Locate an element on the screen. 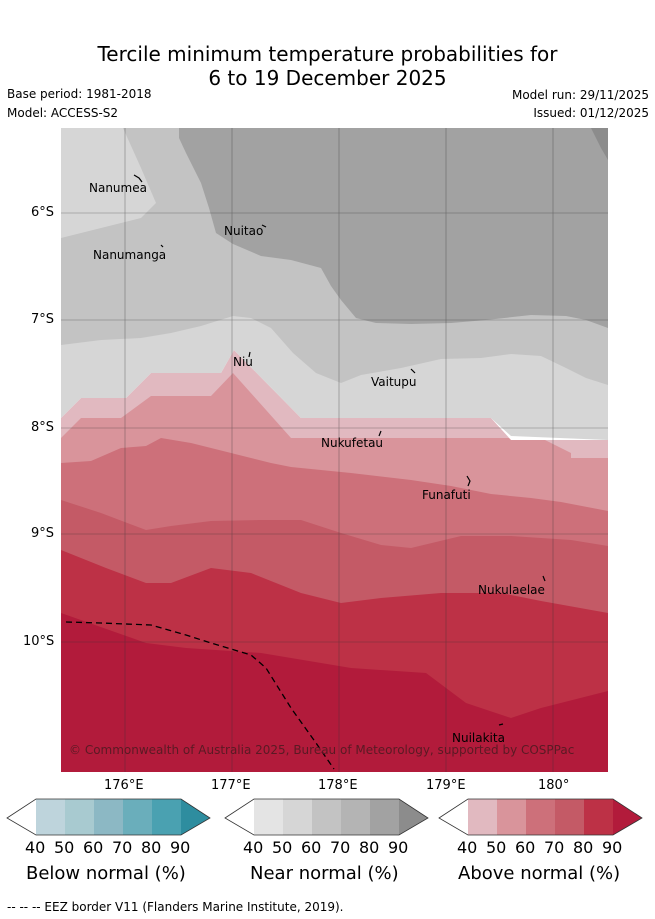 The width and height of the screenshot is (655, 919). colorbars is located at coordinates (324, 817).